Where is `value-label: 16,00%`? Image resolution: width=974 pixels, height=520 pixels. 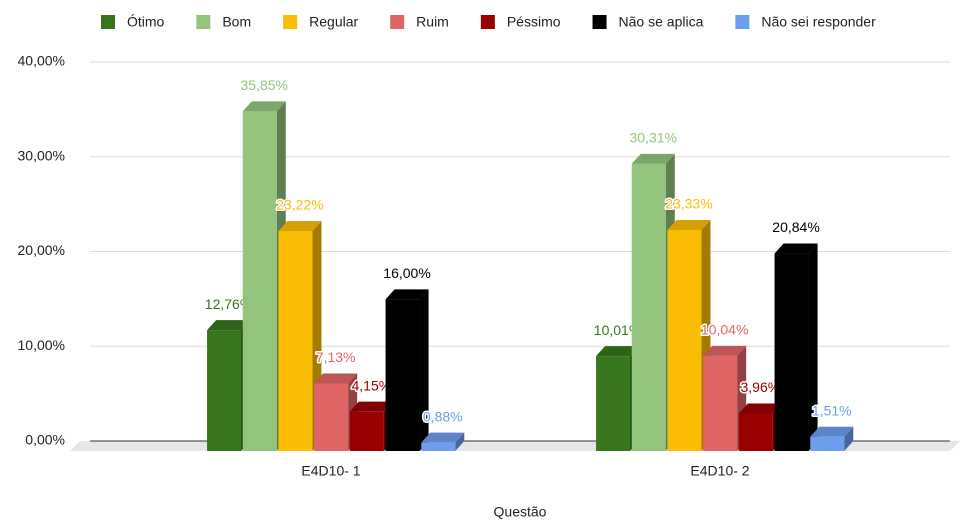
value-label: 16,00% is located at coordinates (406, 273).